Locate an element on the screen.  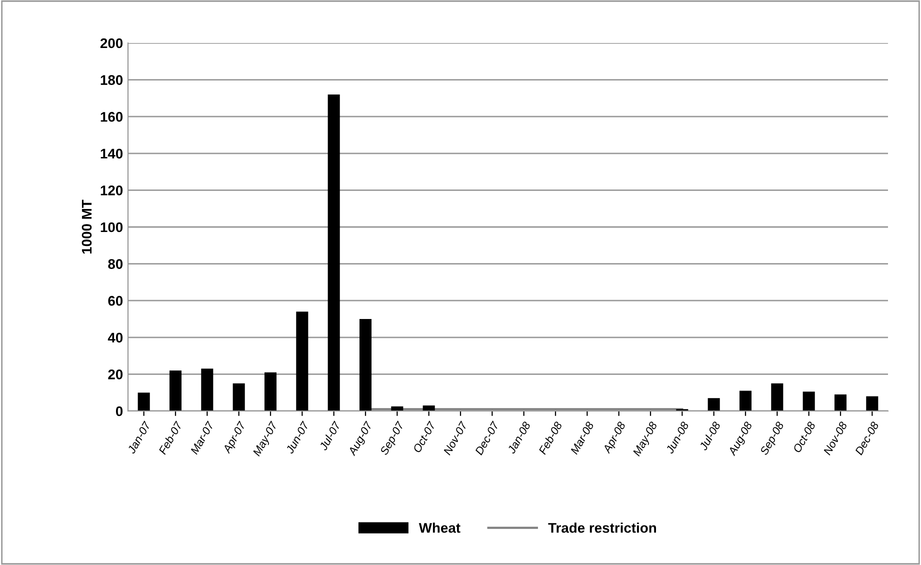
y-tick-label: 140 is located at coordinates (111, 153).